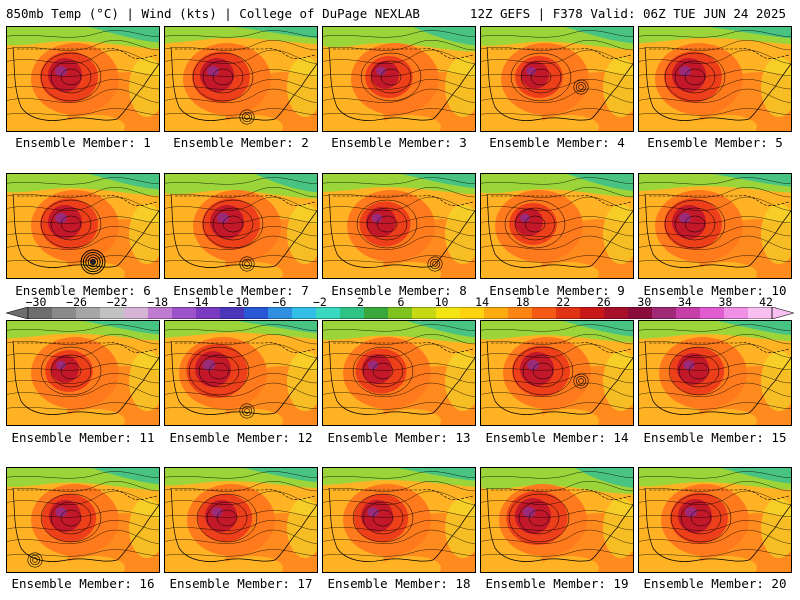 This screenshot has height=600, width=800. What do you see at coordinates (198, 302) in the screenshot?
I see `colorbar-tick-label: −14` at bounding box center [198, 302].